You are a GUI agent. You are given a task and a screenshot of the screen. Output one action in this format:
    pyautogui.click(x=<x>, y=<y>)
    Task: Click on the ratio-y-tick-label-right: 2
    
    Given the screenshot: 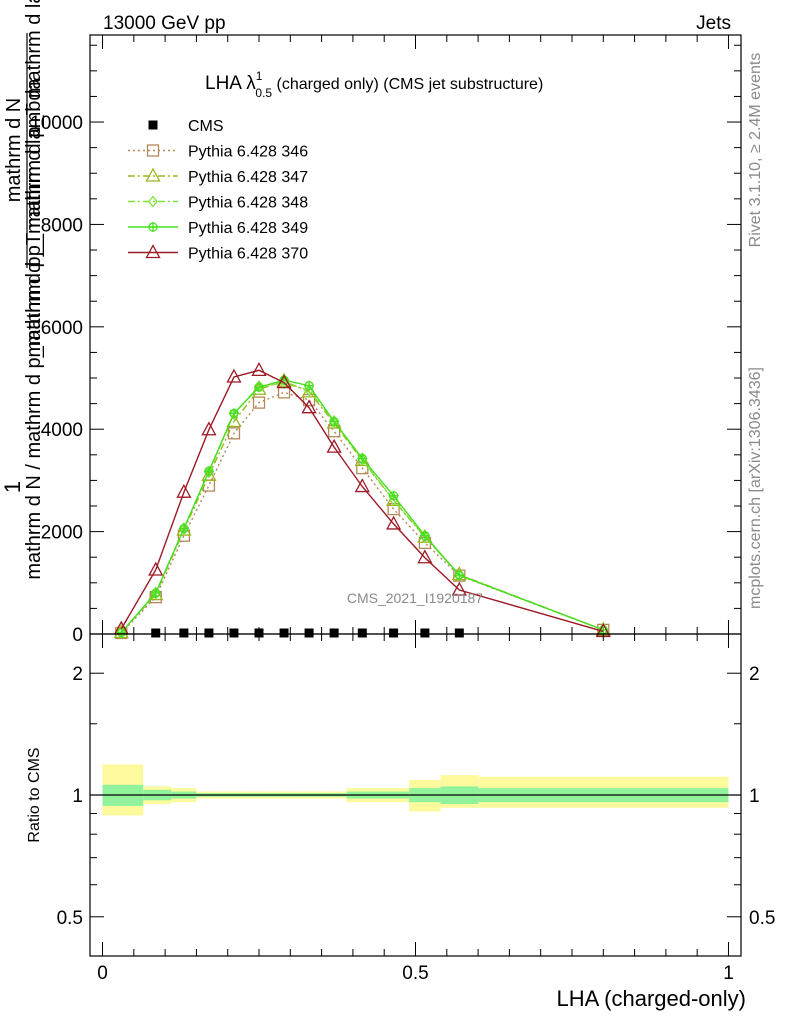 What is the action you would take?
    pyautogui.click(x=754, y=674)
    